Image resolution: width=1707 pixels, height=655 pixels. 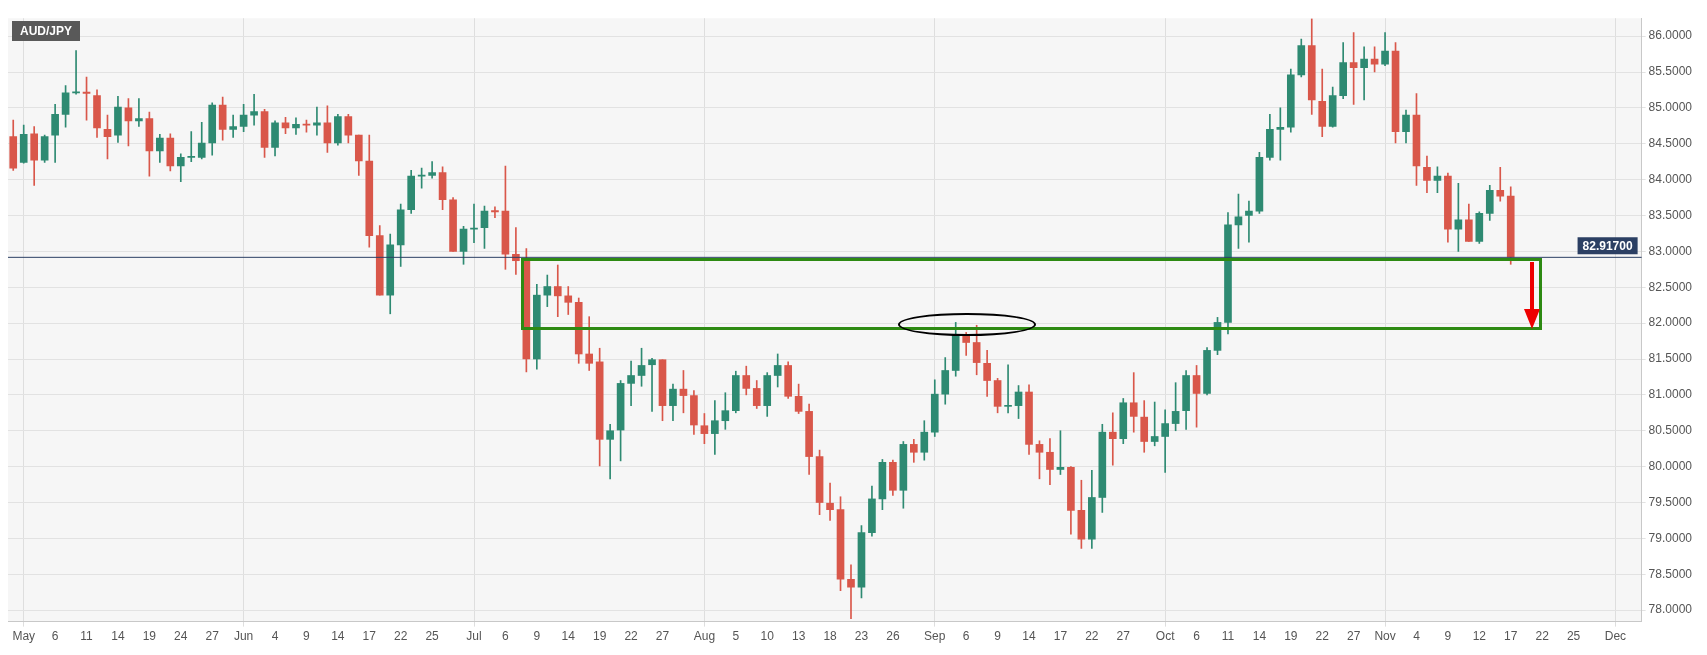 I want to click on text: AUD/JPY, so click(x=46, y=31).